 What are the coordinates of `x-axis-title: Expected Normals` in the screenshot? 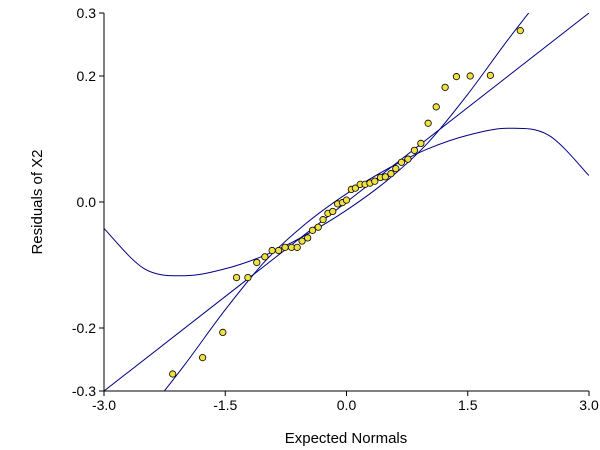 It's located at (346, 438).